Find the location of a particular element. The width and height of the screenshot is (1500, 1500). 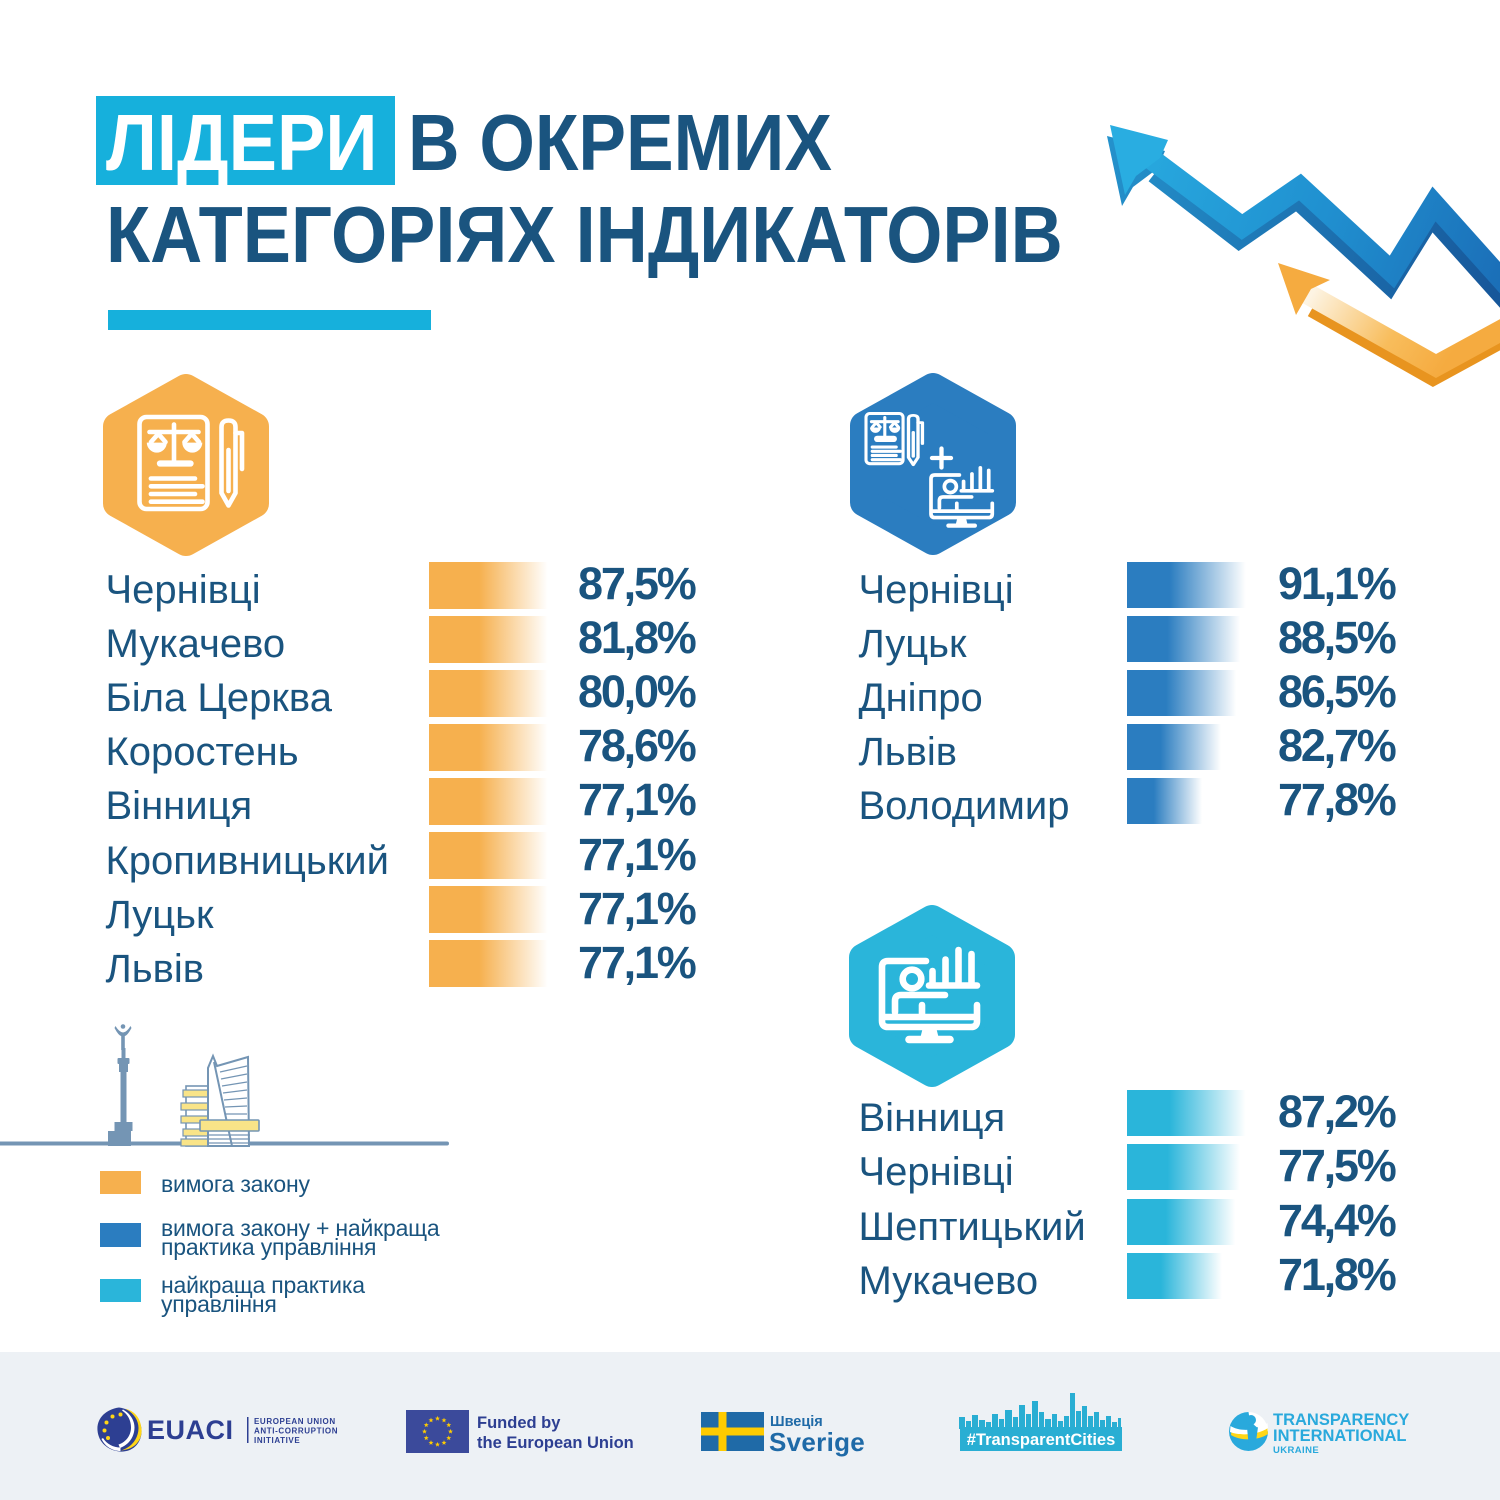

svg-text: Sverige is located at coordinates (817, 1442).